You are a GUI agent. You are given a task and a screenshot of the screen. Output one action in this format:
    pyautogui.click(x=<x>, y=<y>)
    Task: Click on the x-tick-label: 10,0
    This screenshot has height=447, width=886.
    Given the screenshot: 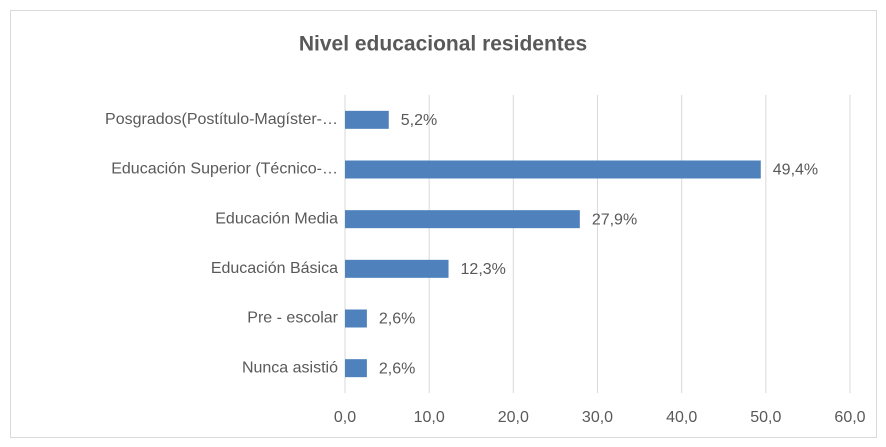 What is the action you would take?
    pyautogui.click(x=429, y=417)
    